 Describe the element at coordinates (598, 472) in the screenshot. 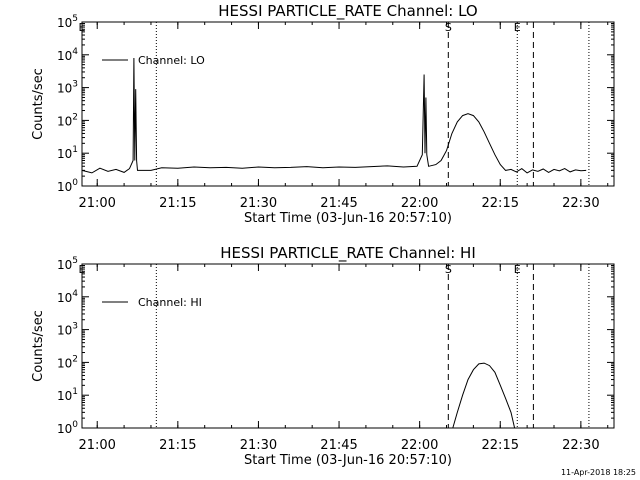

I see `footer-timestamp: 11-Apr-2018 18:25` at that location.